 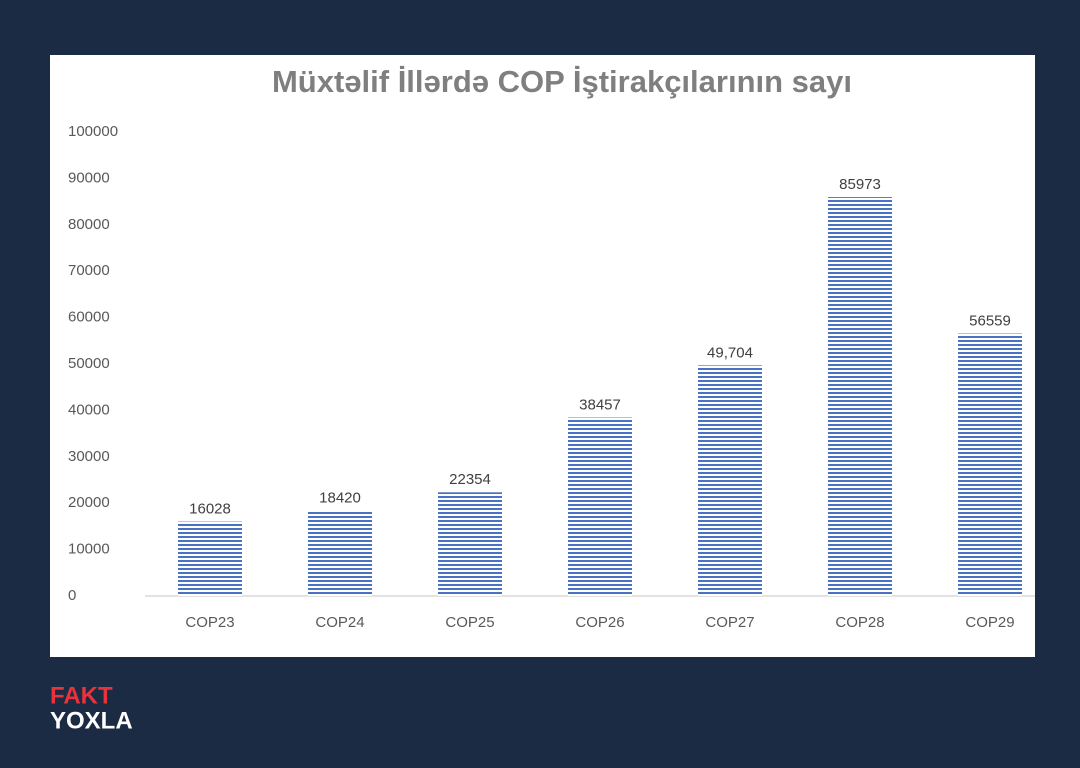 I want to click on data-label: 38457, so click(x=600, y=405).